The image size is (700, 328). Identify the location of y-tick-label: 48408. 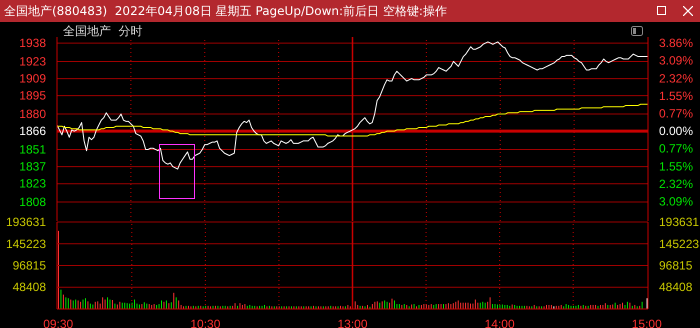
(29, 287).